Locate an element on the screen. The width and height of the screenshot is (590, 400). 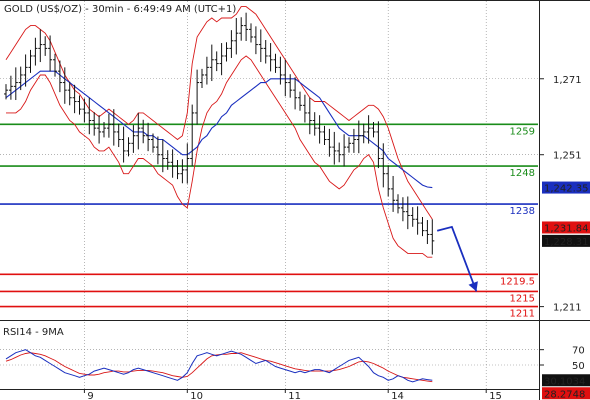
last-price-badge-text: 1,228.31 is located at coordinates (566, 242).